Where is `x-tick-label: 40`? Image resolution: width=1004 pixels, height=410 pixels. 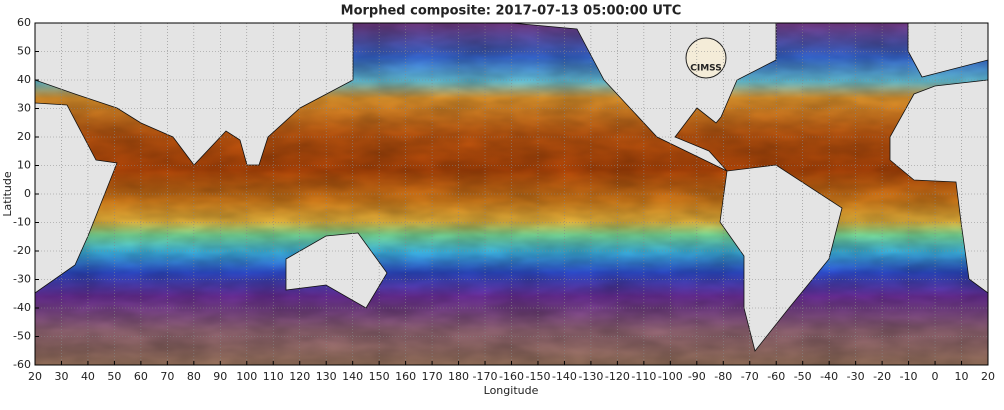 x-tick-label: 40 is located at coordinates (88, 376).